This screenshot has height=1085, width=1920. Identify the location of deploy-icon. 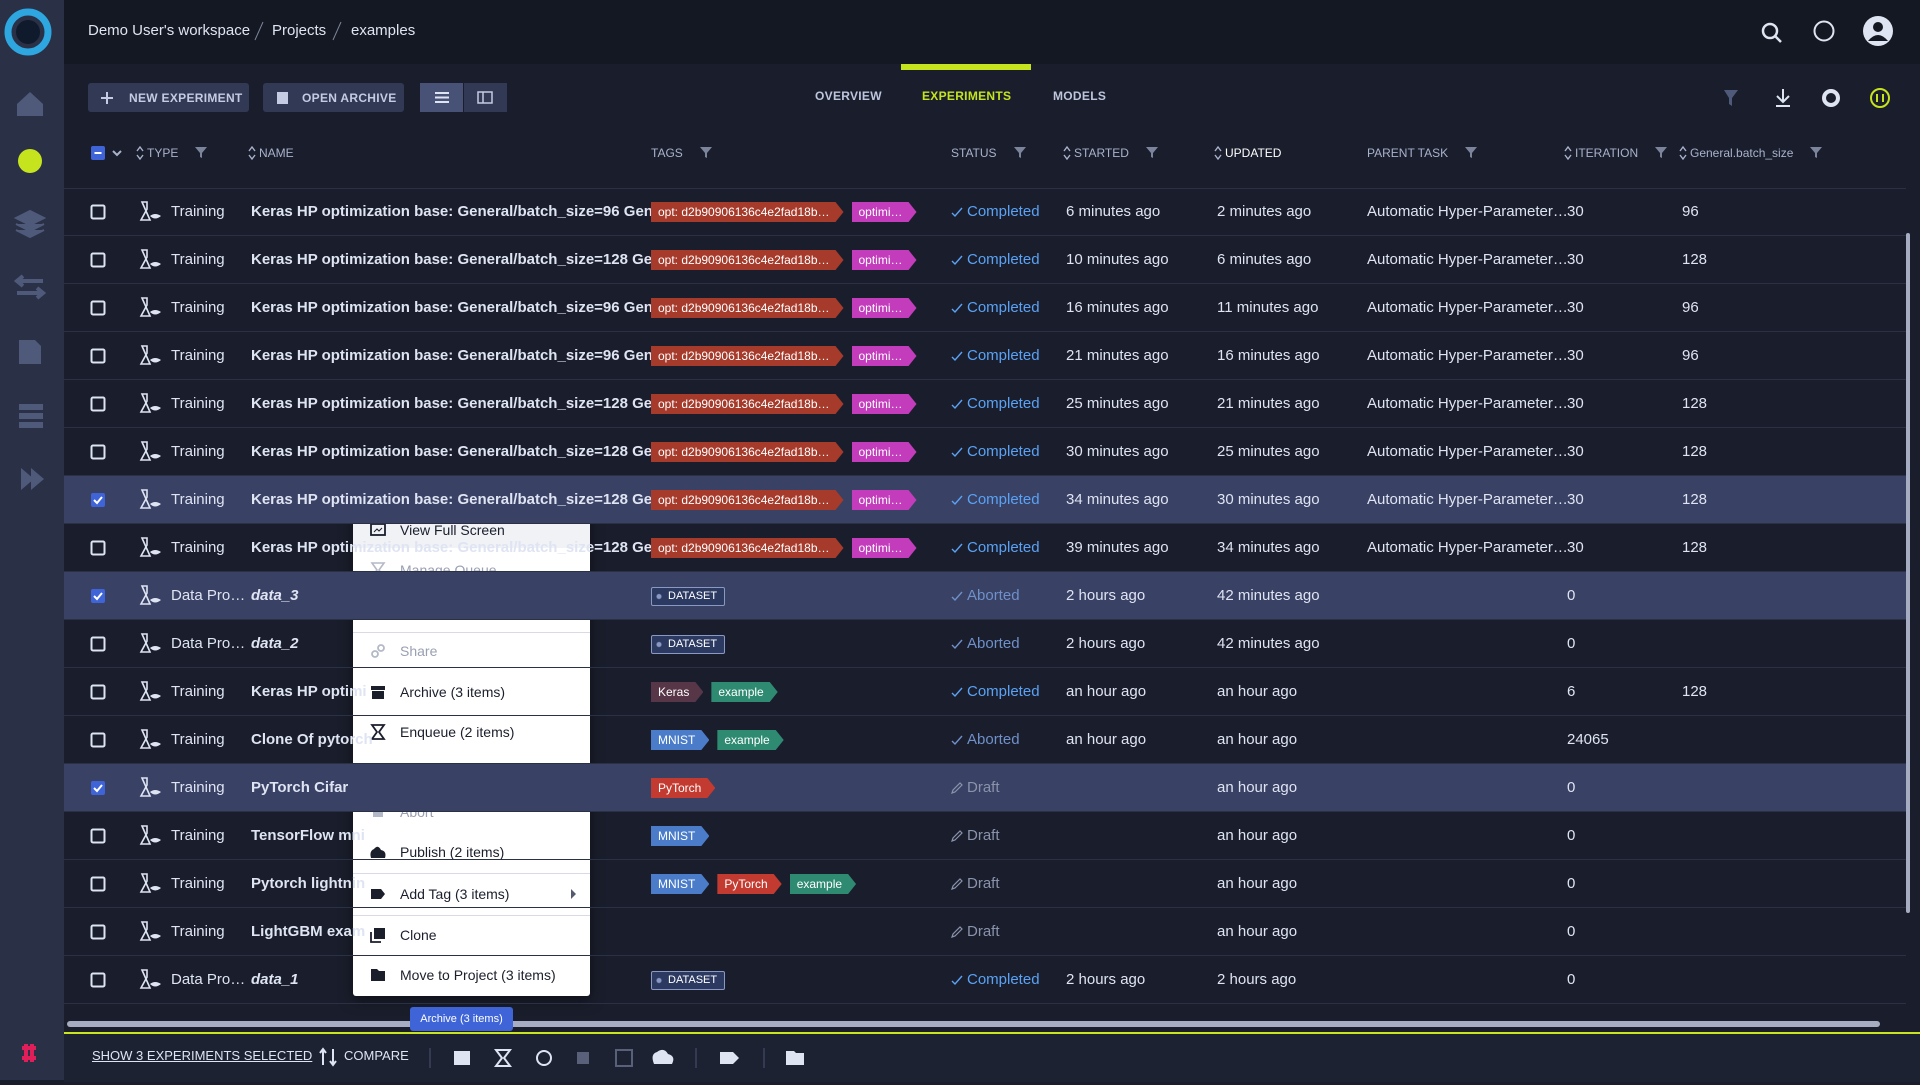
(32, 479).